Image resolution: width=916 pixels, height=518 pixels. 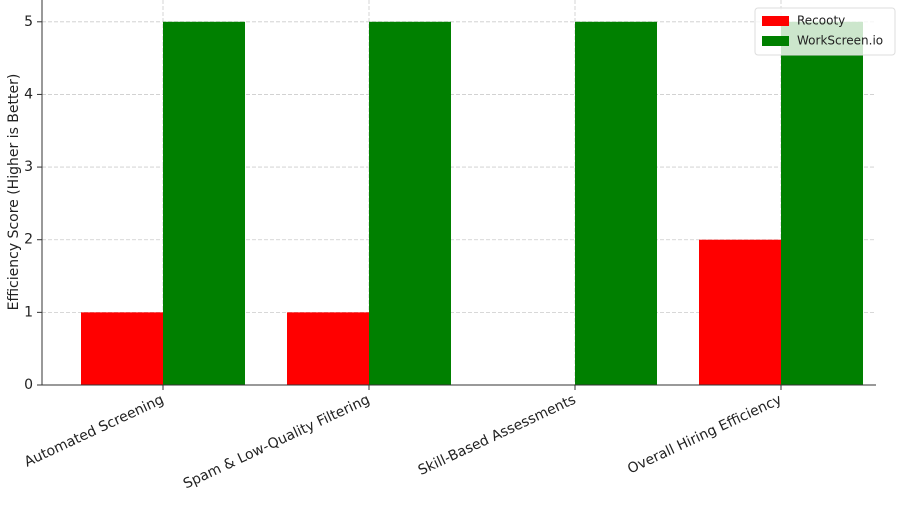 I want to click on x-tick-label: Overall Hiring Efficiency, so click(x=704, y=435).